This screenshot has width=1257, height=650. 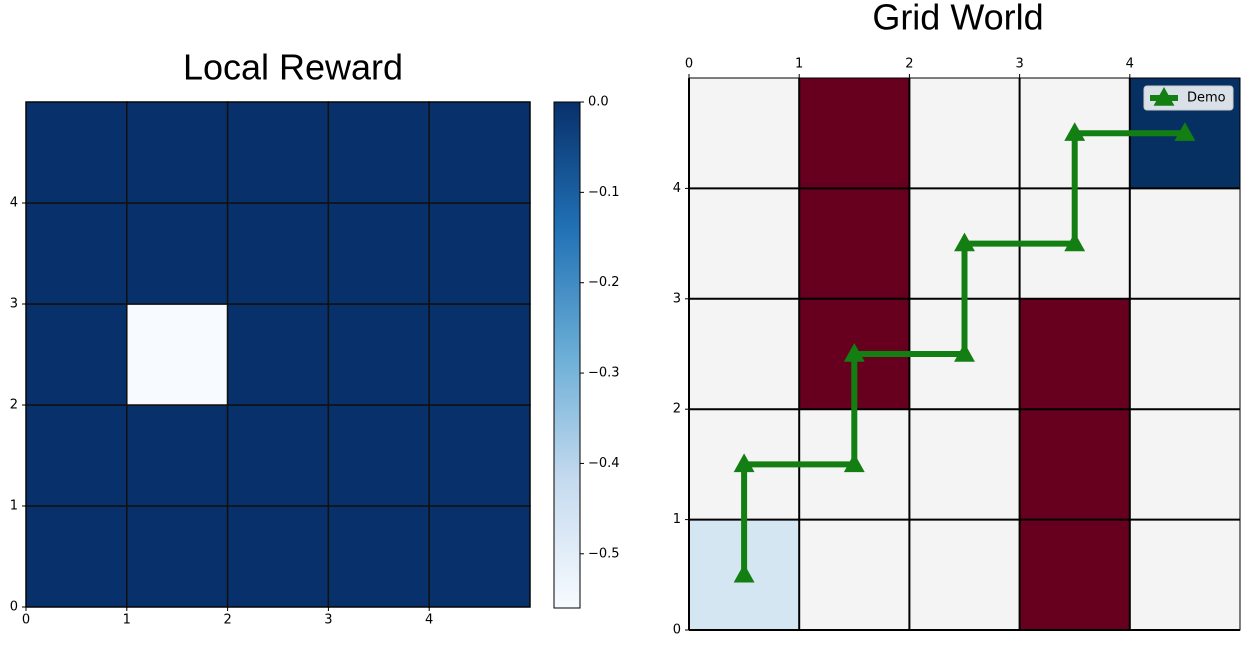 What do you see at coordinates (1164, 96) in the screenshot?
I see `legend-marker` at bounding box center [1164, 96].